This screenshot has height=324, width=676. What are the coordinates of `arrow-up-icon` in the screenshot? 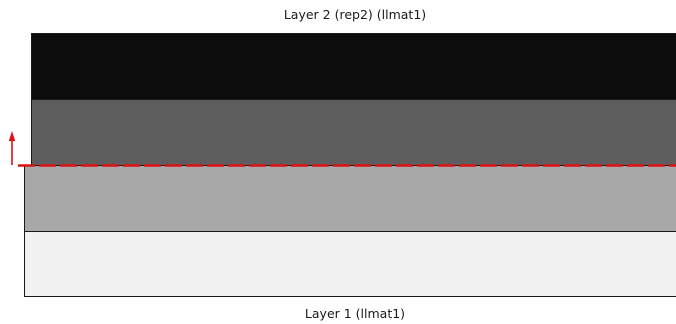 It's located at (12, 136).